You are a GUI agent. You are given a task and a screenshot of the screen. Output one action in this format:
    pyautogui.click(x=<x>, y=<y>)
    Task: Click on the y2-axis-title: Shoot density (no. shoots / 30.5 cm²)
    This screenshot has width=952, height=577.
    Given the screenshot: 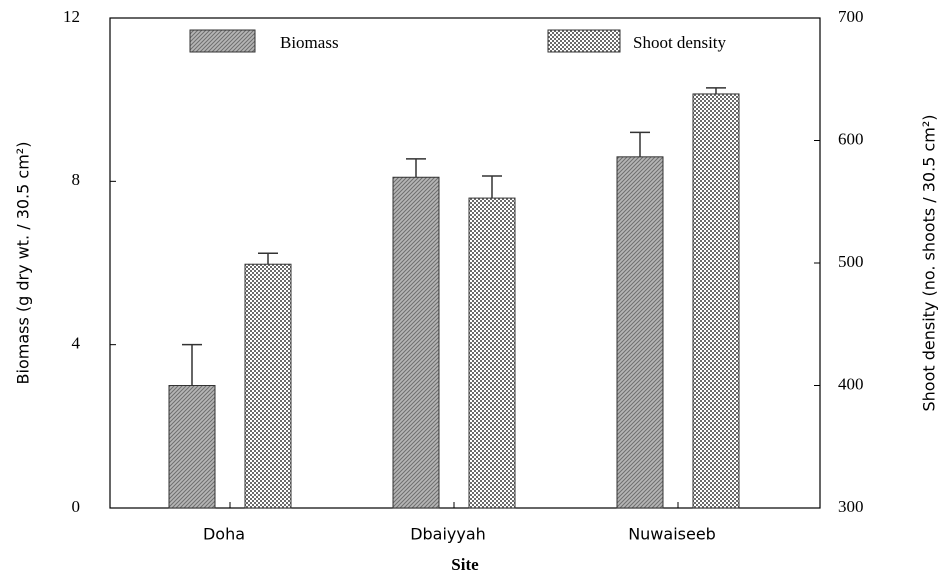 What is the action you would take?
    pyautogui.click(x=929, y=262)
    